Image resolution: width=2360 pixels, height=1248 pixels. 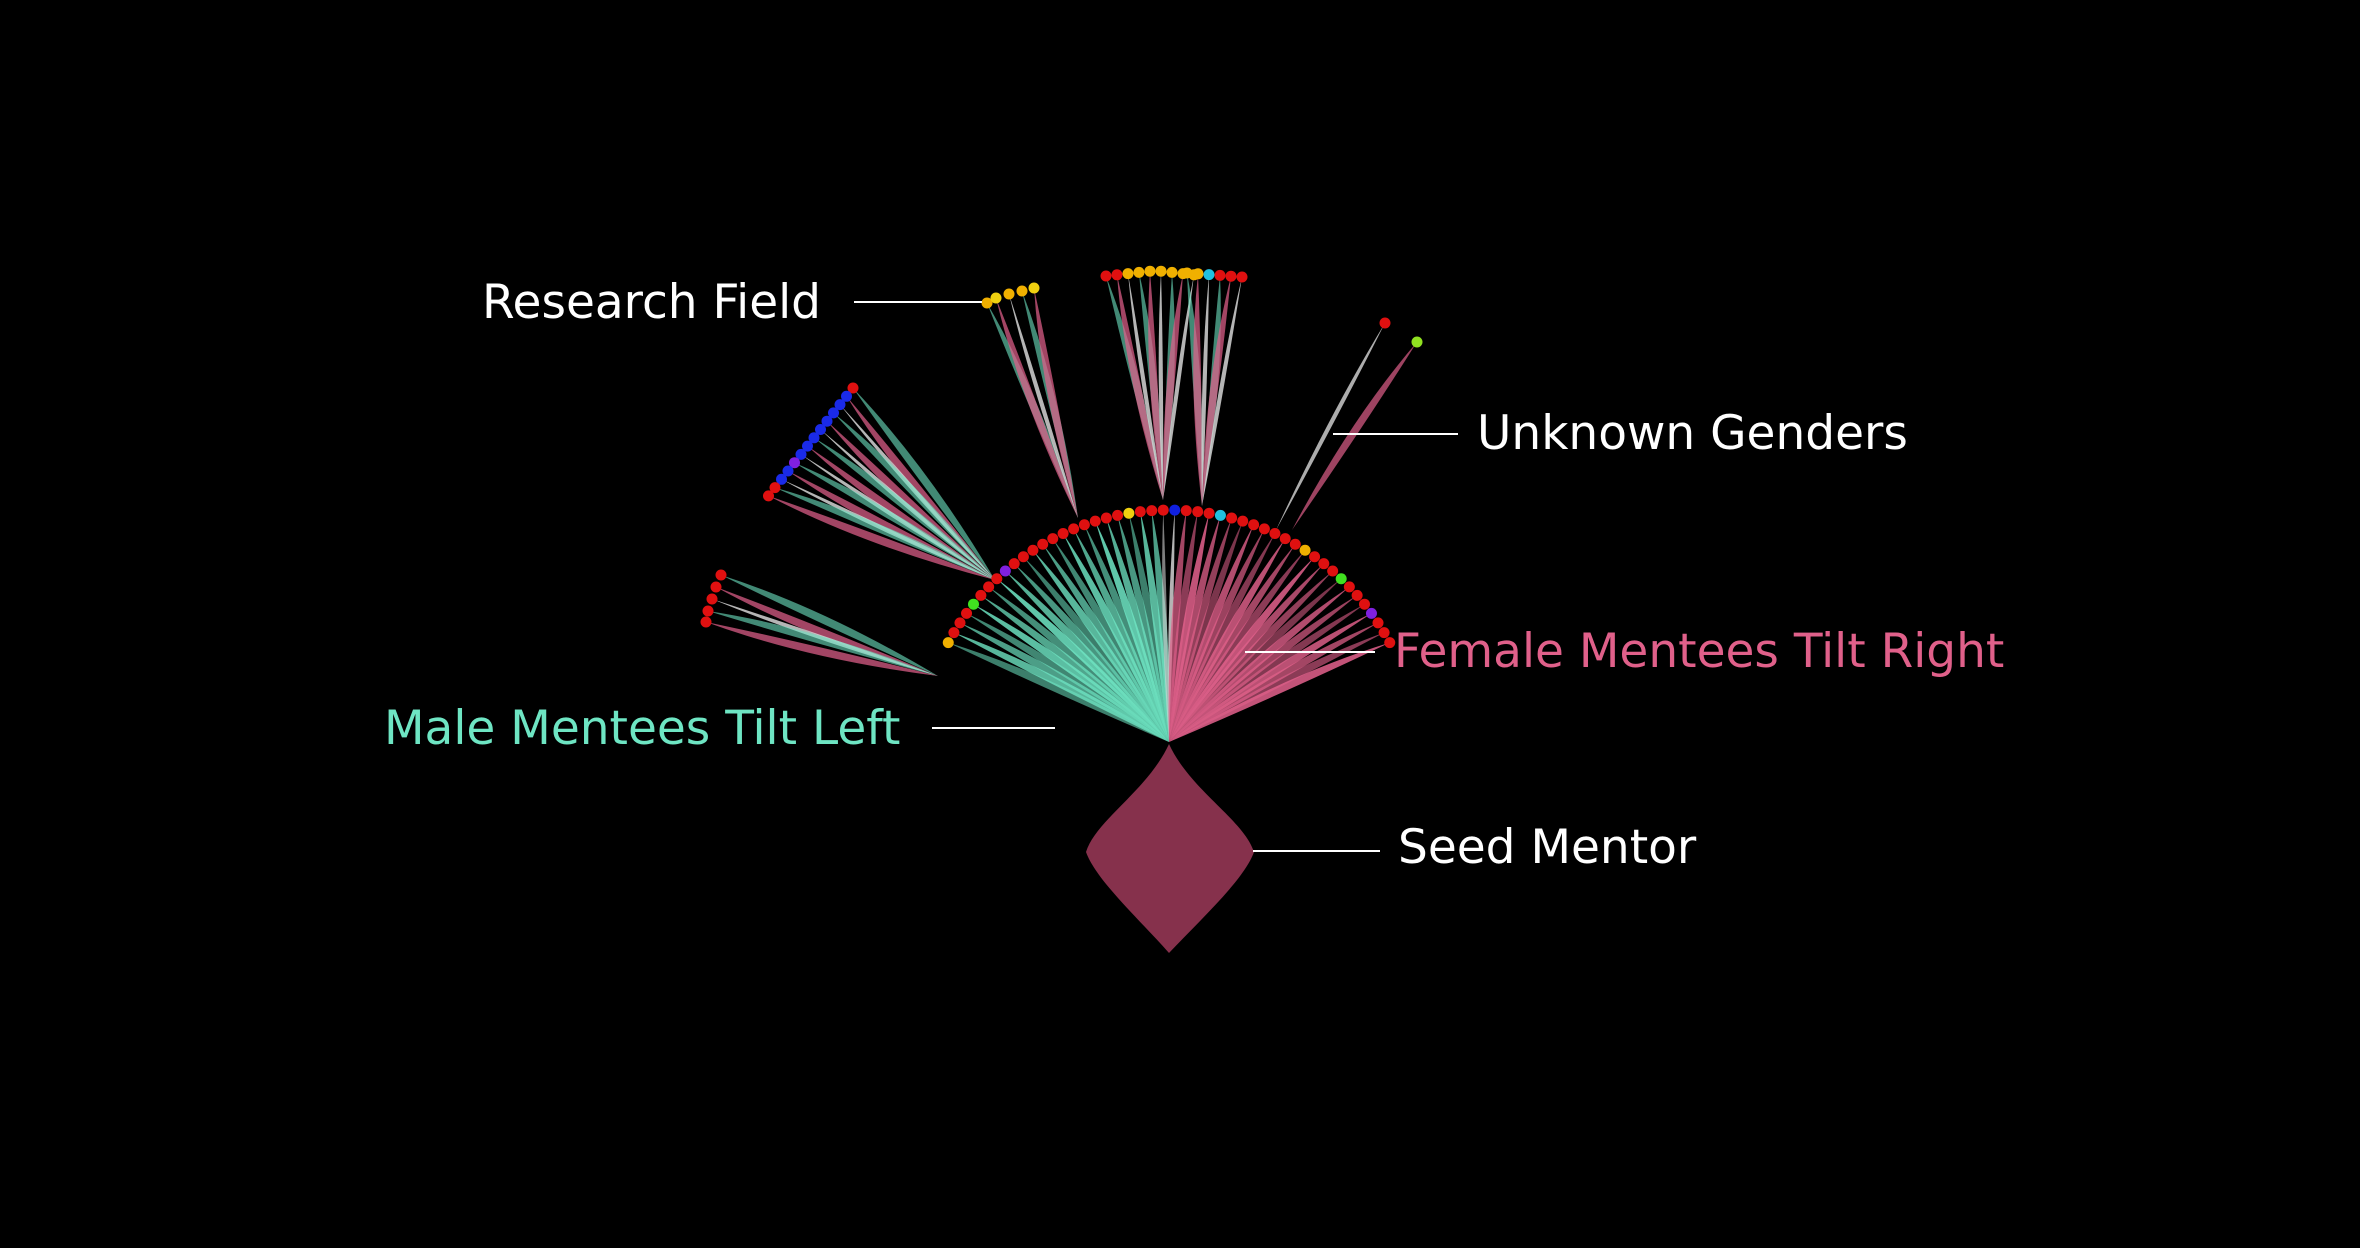 What do you see at coordinates (1699, 651) in the screenshot?
I see `female-tilt-label: Female Mentees Tilt Right` at bounding box center [1699, 651].